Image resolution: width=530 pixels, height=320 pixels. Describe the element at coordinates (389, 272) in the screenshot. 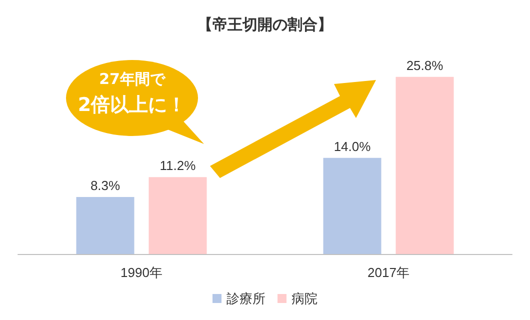

I see `x-tick-label: 2017年` at that location.